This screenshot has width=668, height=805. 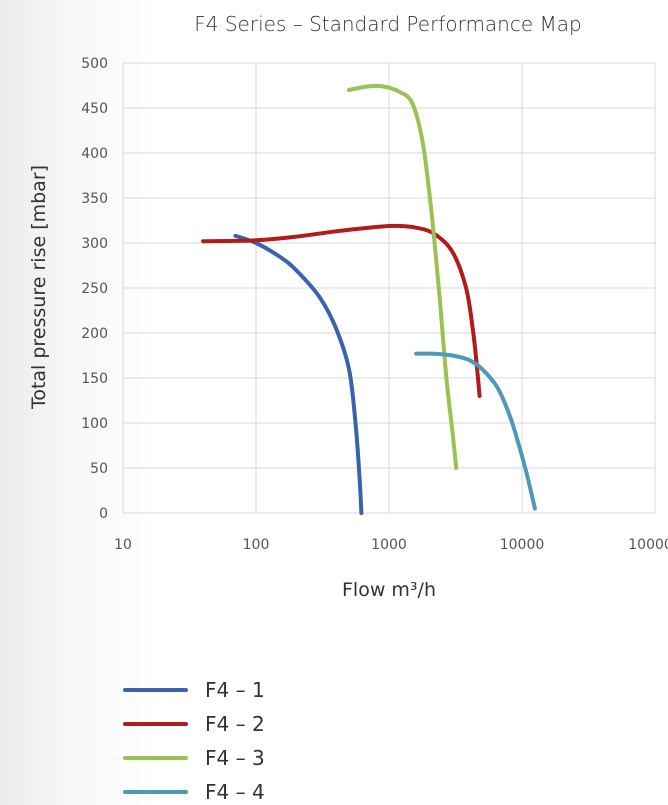 I want to click on legend-label: F4 – 1, so click(x=235, y=690).